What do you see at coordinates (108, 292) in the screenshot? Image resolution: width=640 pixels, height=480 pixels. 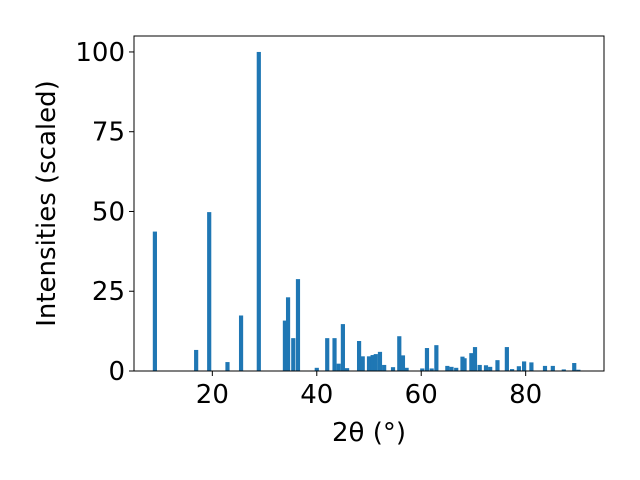 I see `y-tick-label: 25` at bounding box center [108, 292].